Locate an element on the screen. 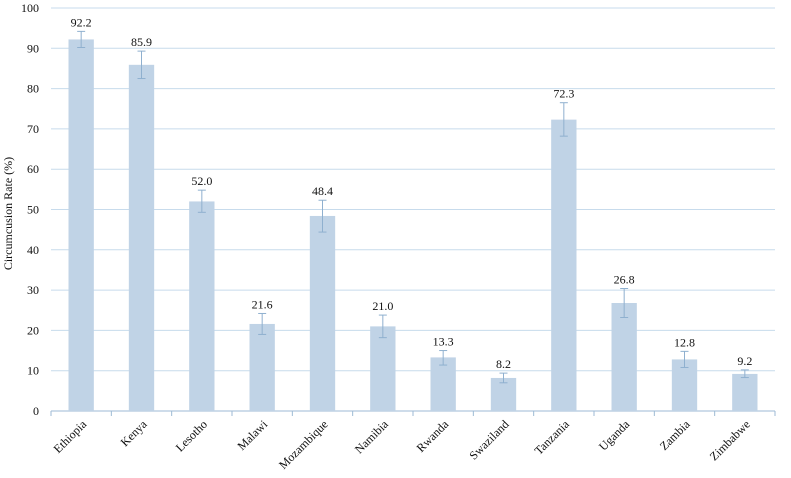 The height and width of the screenshot is (478, 791). x-tick-label-lesotho: Lesotho is located at coordinates (191, 435).